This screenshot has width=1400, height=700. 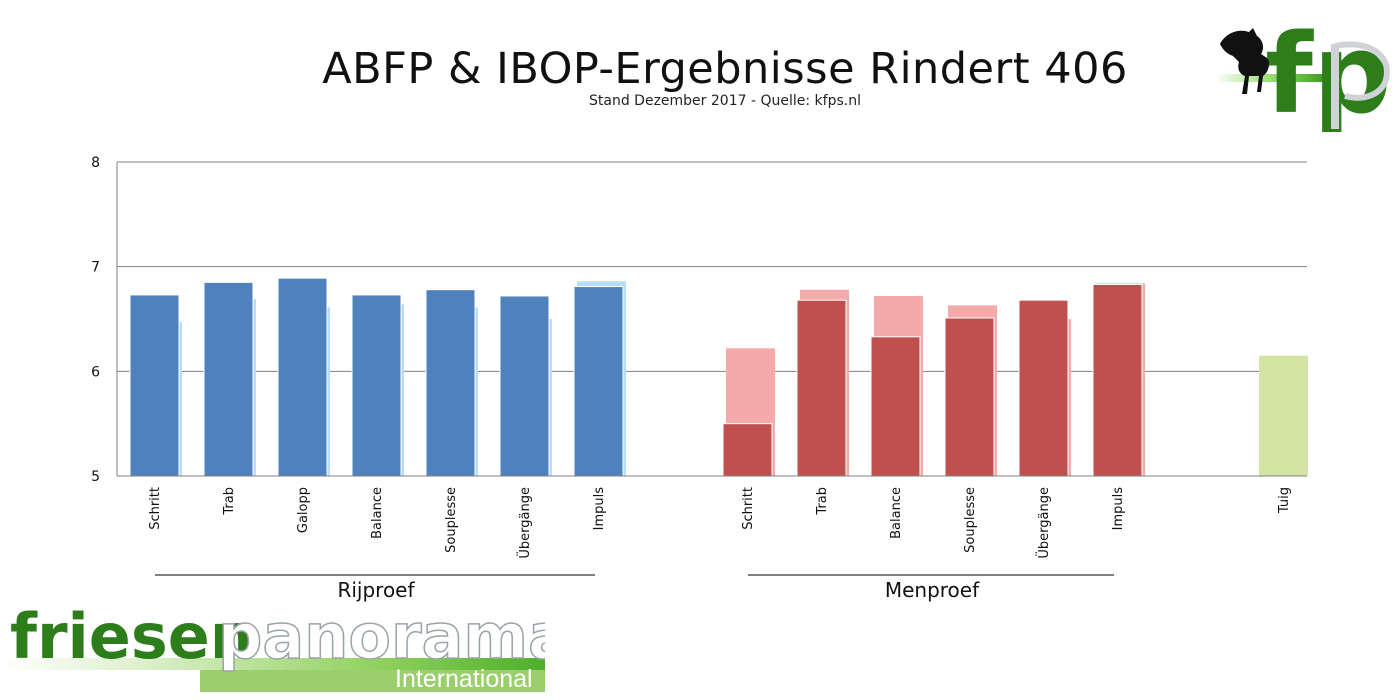 I want to click on friesen-wordmark: friesen, so click(x=132, y=636).